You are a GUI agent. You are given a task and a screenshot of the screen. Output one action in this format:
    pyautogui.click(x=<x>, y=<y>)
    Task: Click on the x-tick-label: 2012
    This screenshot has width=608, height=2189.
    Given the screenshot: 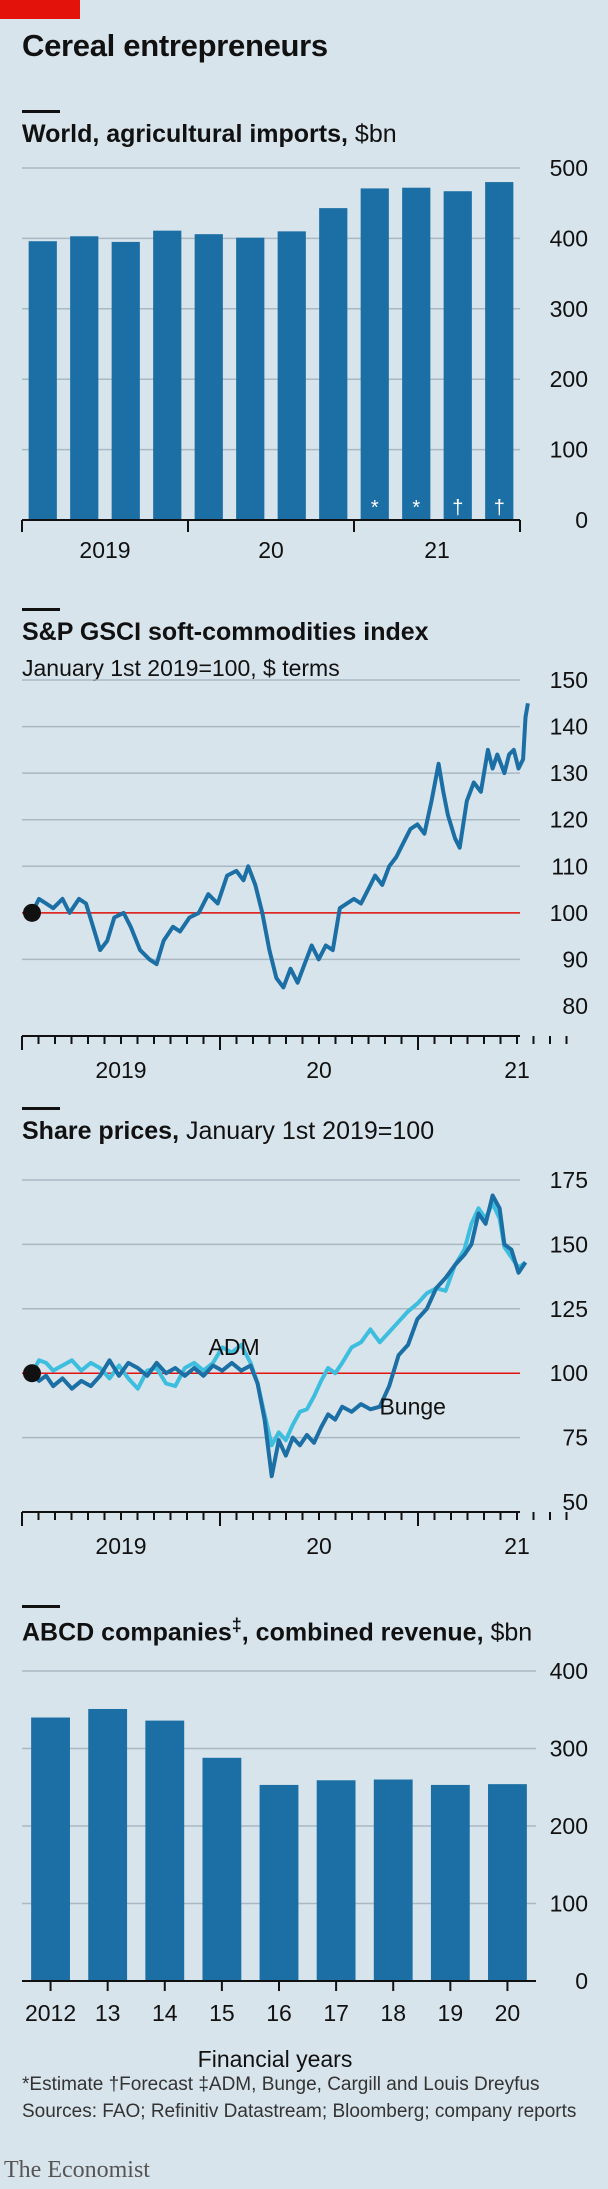 What is the action you would take?
    pyautogui.click(x=50, y=2013)
    